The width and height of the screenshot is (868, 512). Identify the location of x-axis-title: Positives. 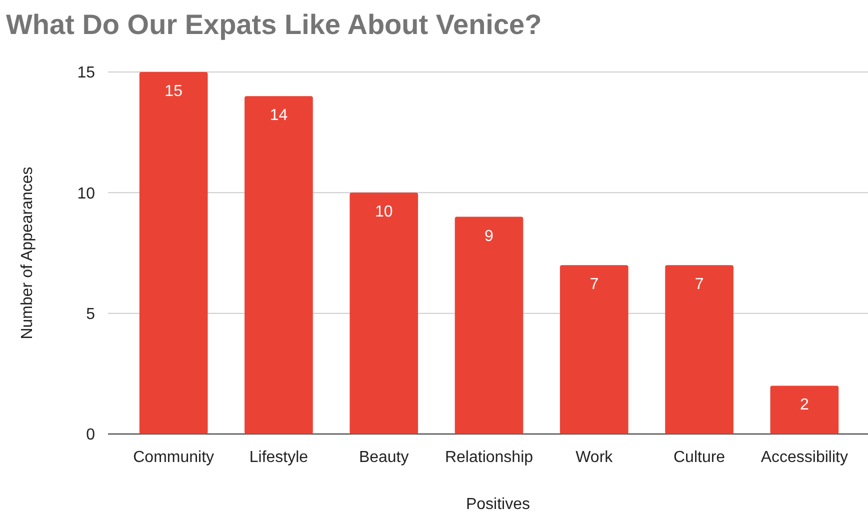
(498, 504).